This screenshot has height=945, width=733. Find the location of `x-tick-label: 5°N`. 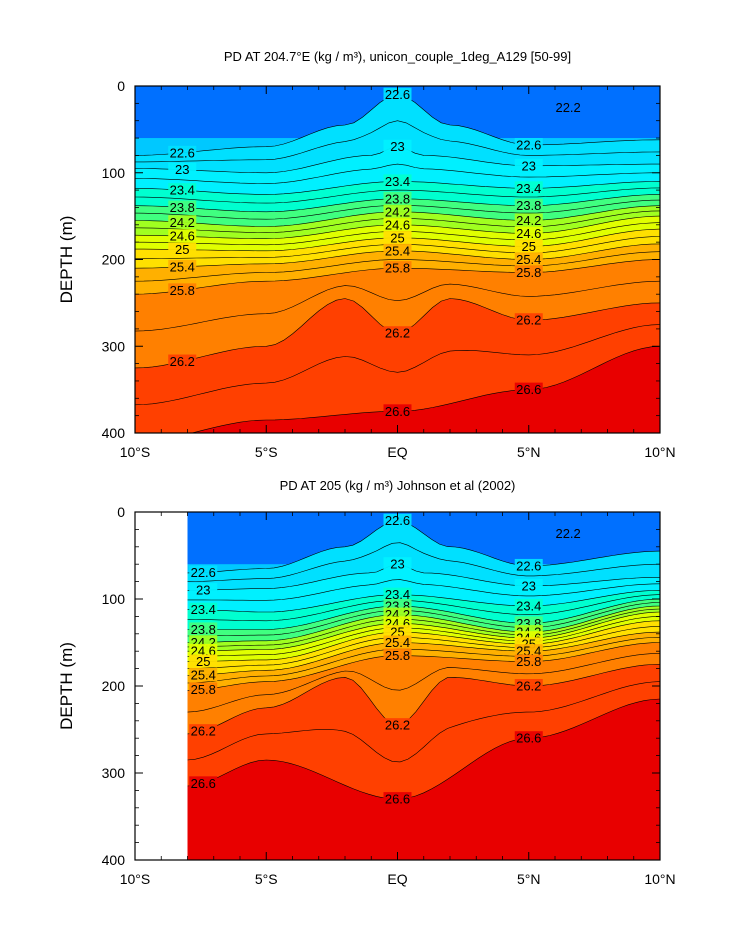

x-tick-label: 5°N is located at coordinates (529, 879).